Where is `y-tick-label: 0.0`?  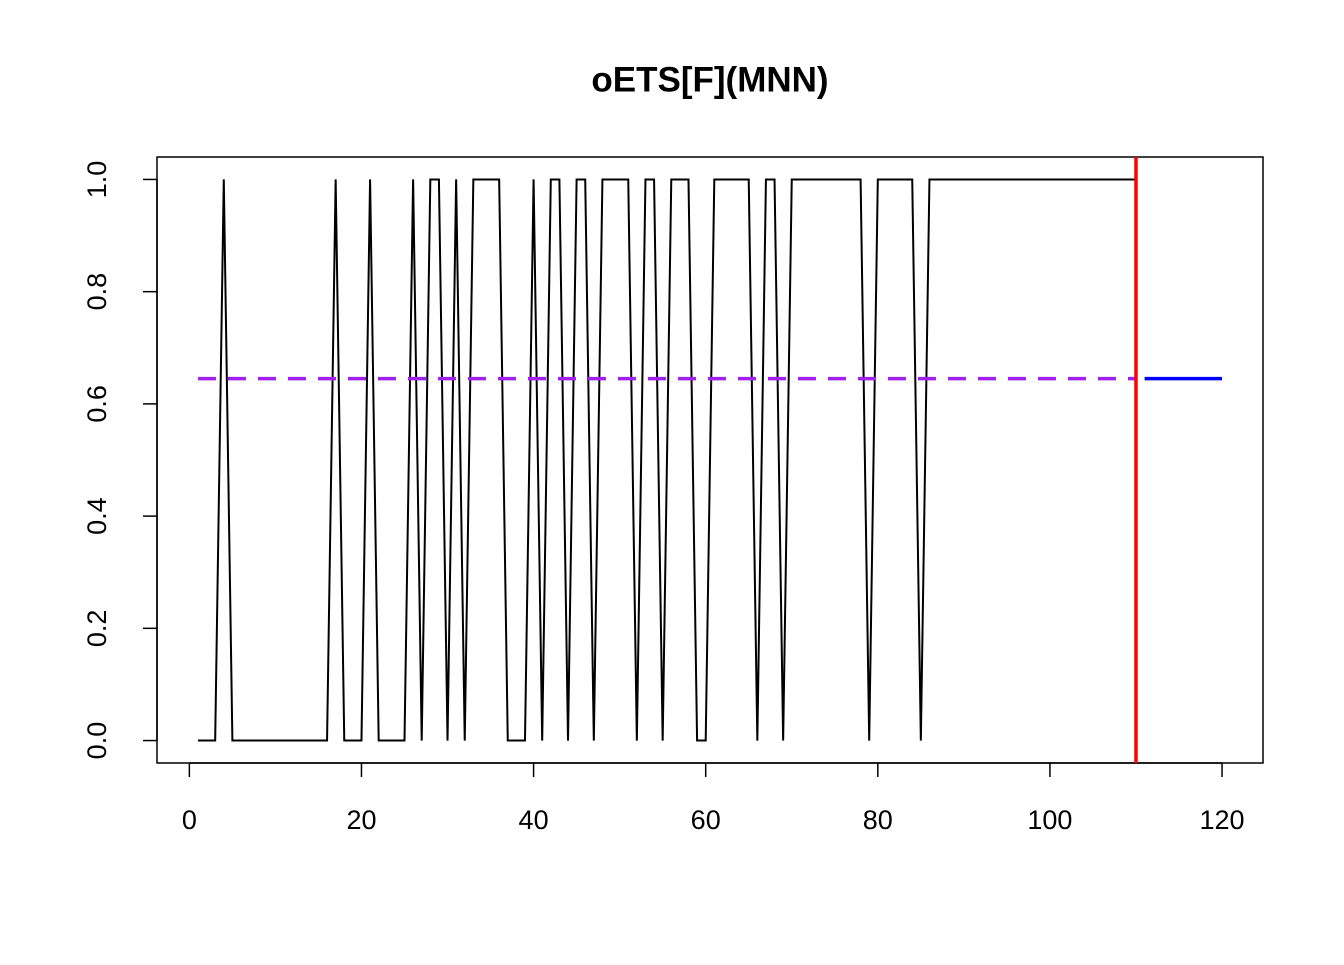
y-tick-label: 0.0 is located at coordinates (97, 741).